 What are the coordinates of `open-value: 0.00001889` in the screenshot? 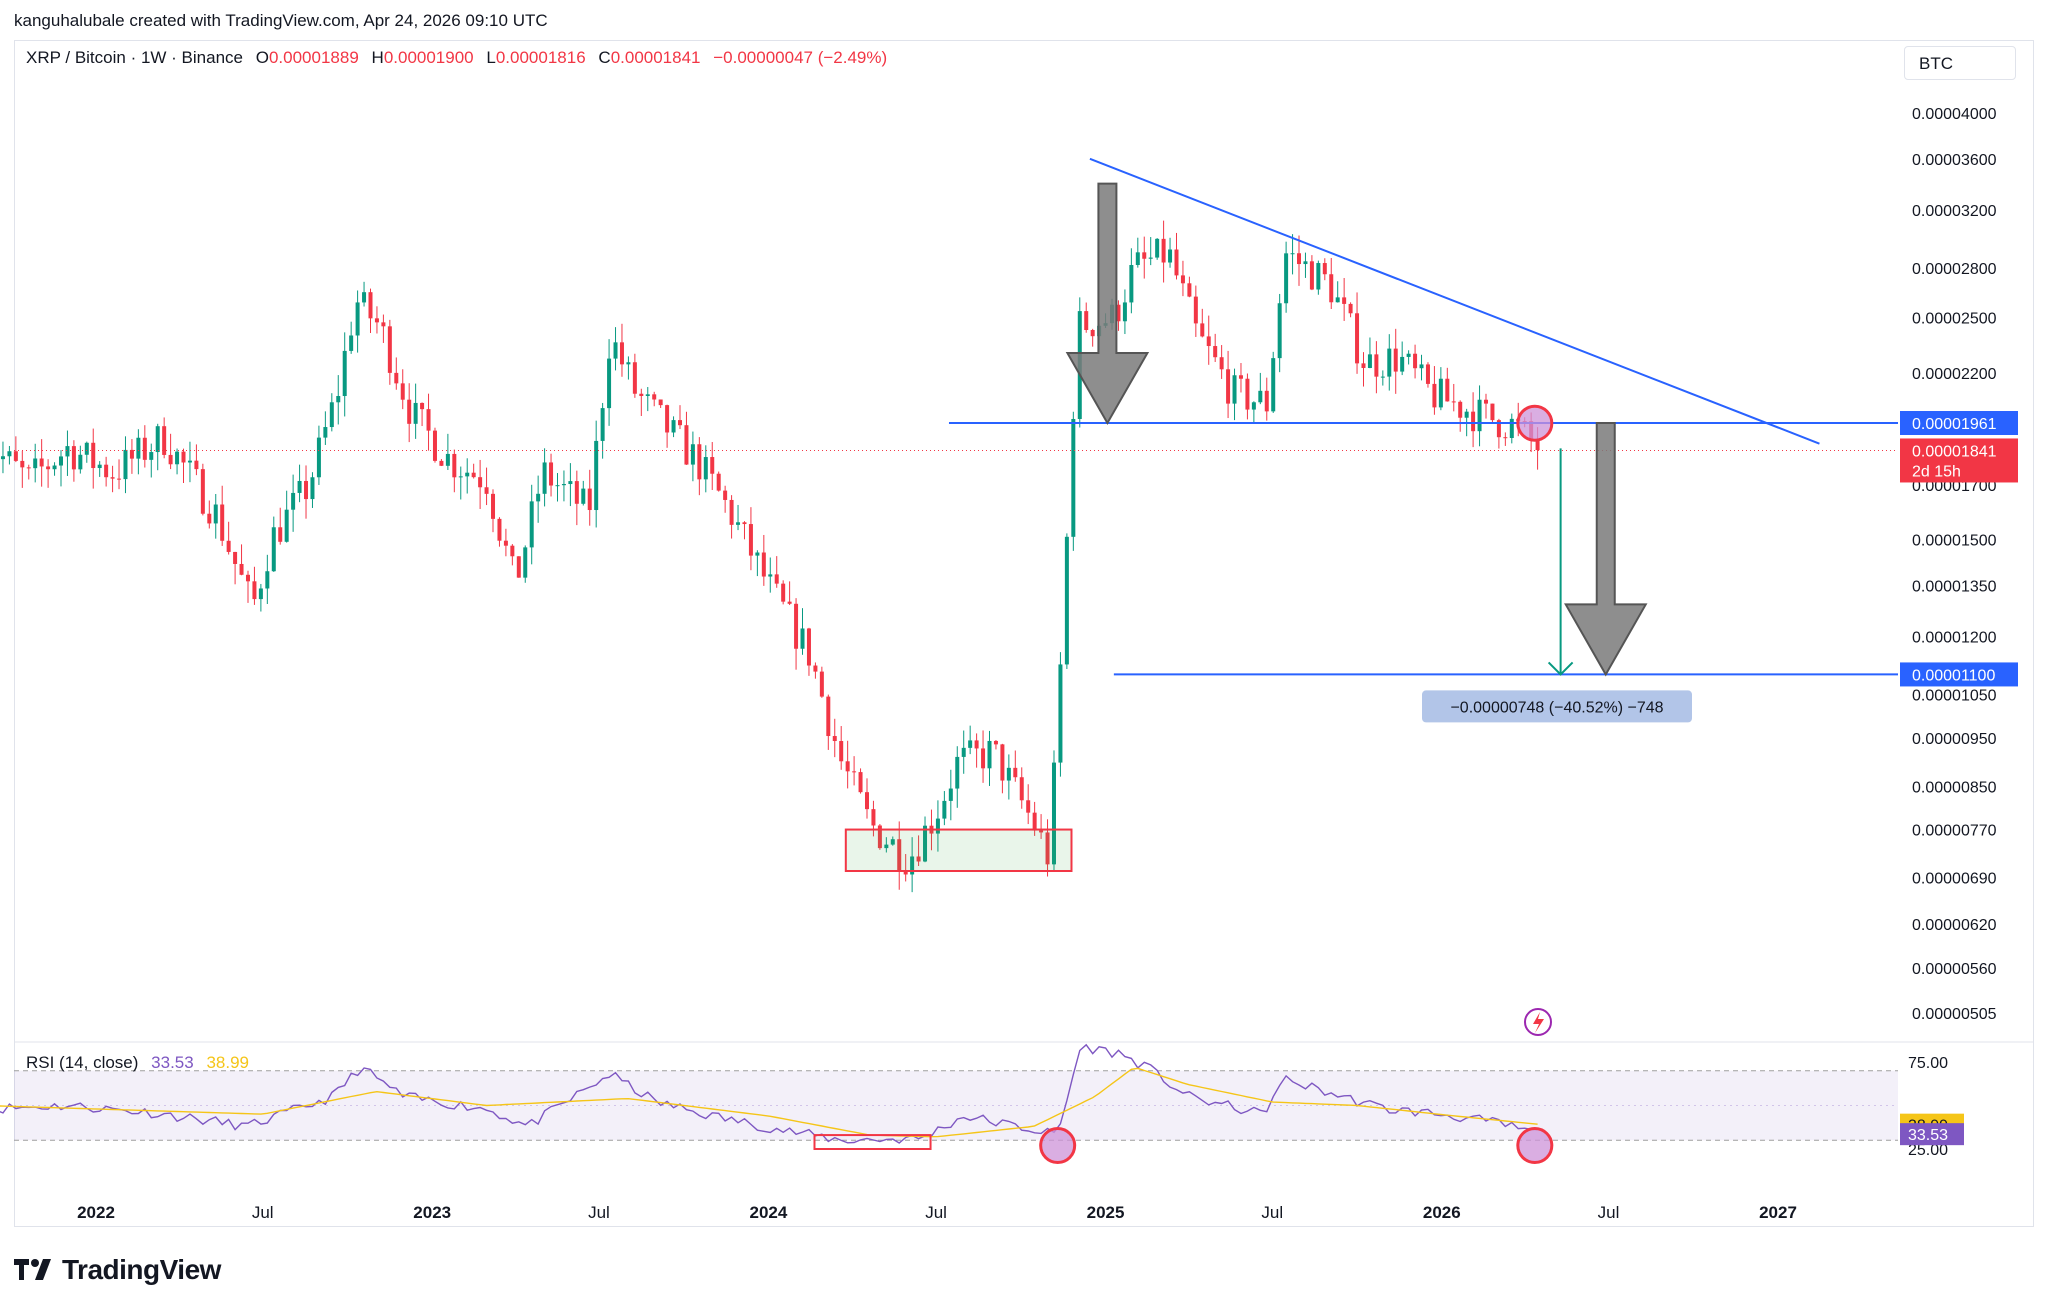 It's located at (313, 57).